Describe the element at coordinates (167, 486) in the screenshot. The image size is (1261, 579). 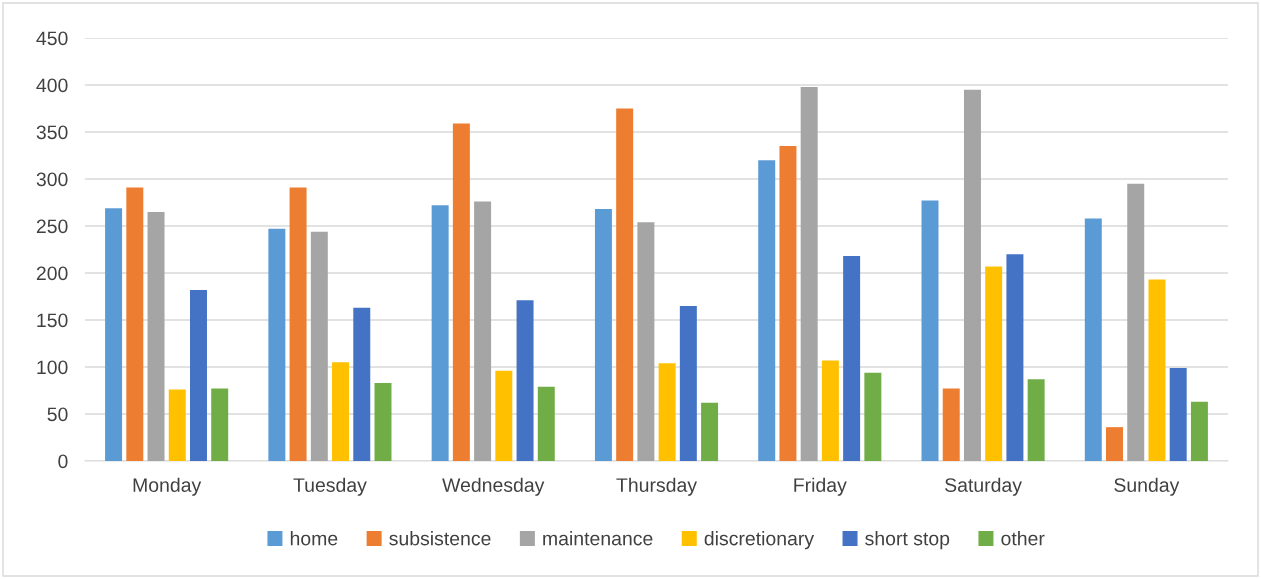
I see `x-tick-label: Monday` at that location.